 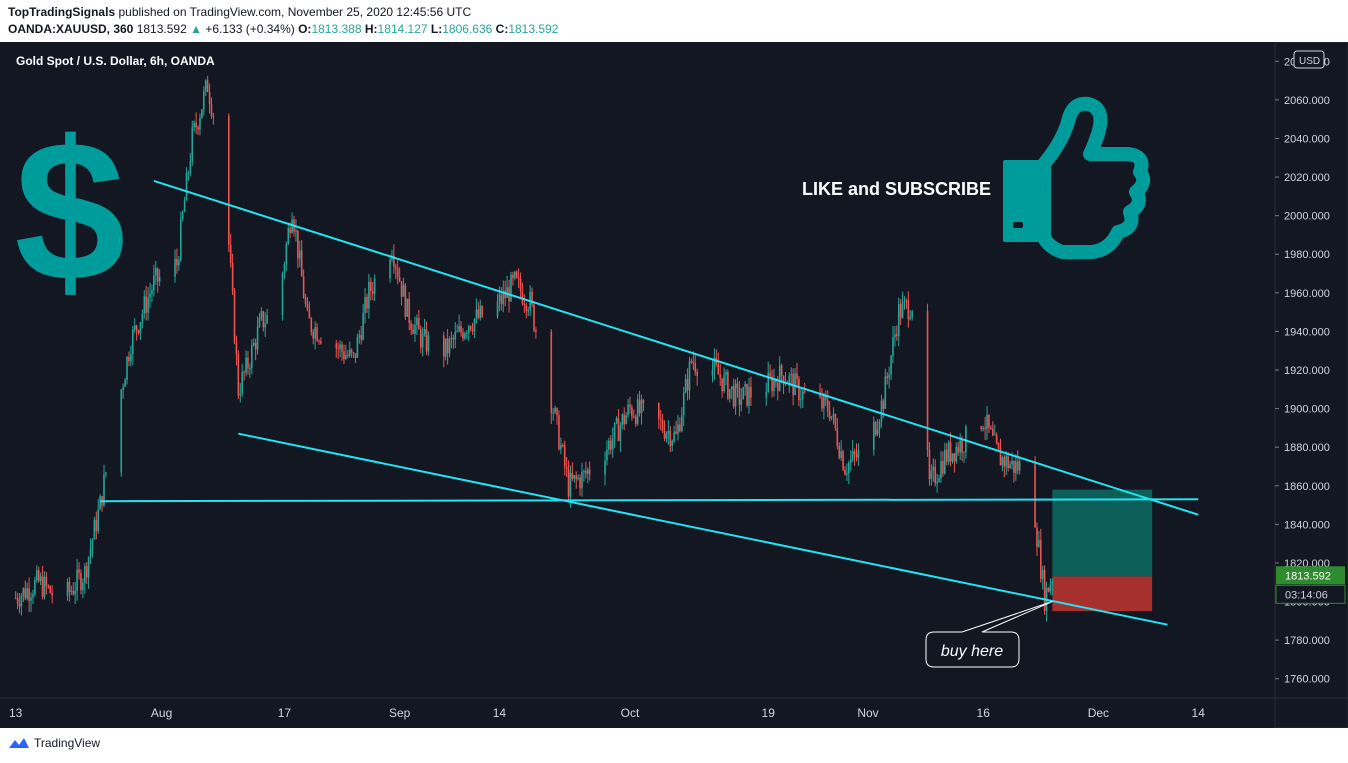 I want to click on y-tick-label: 1900.000, so click(x=1307, y=410).